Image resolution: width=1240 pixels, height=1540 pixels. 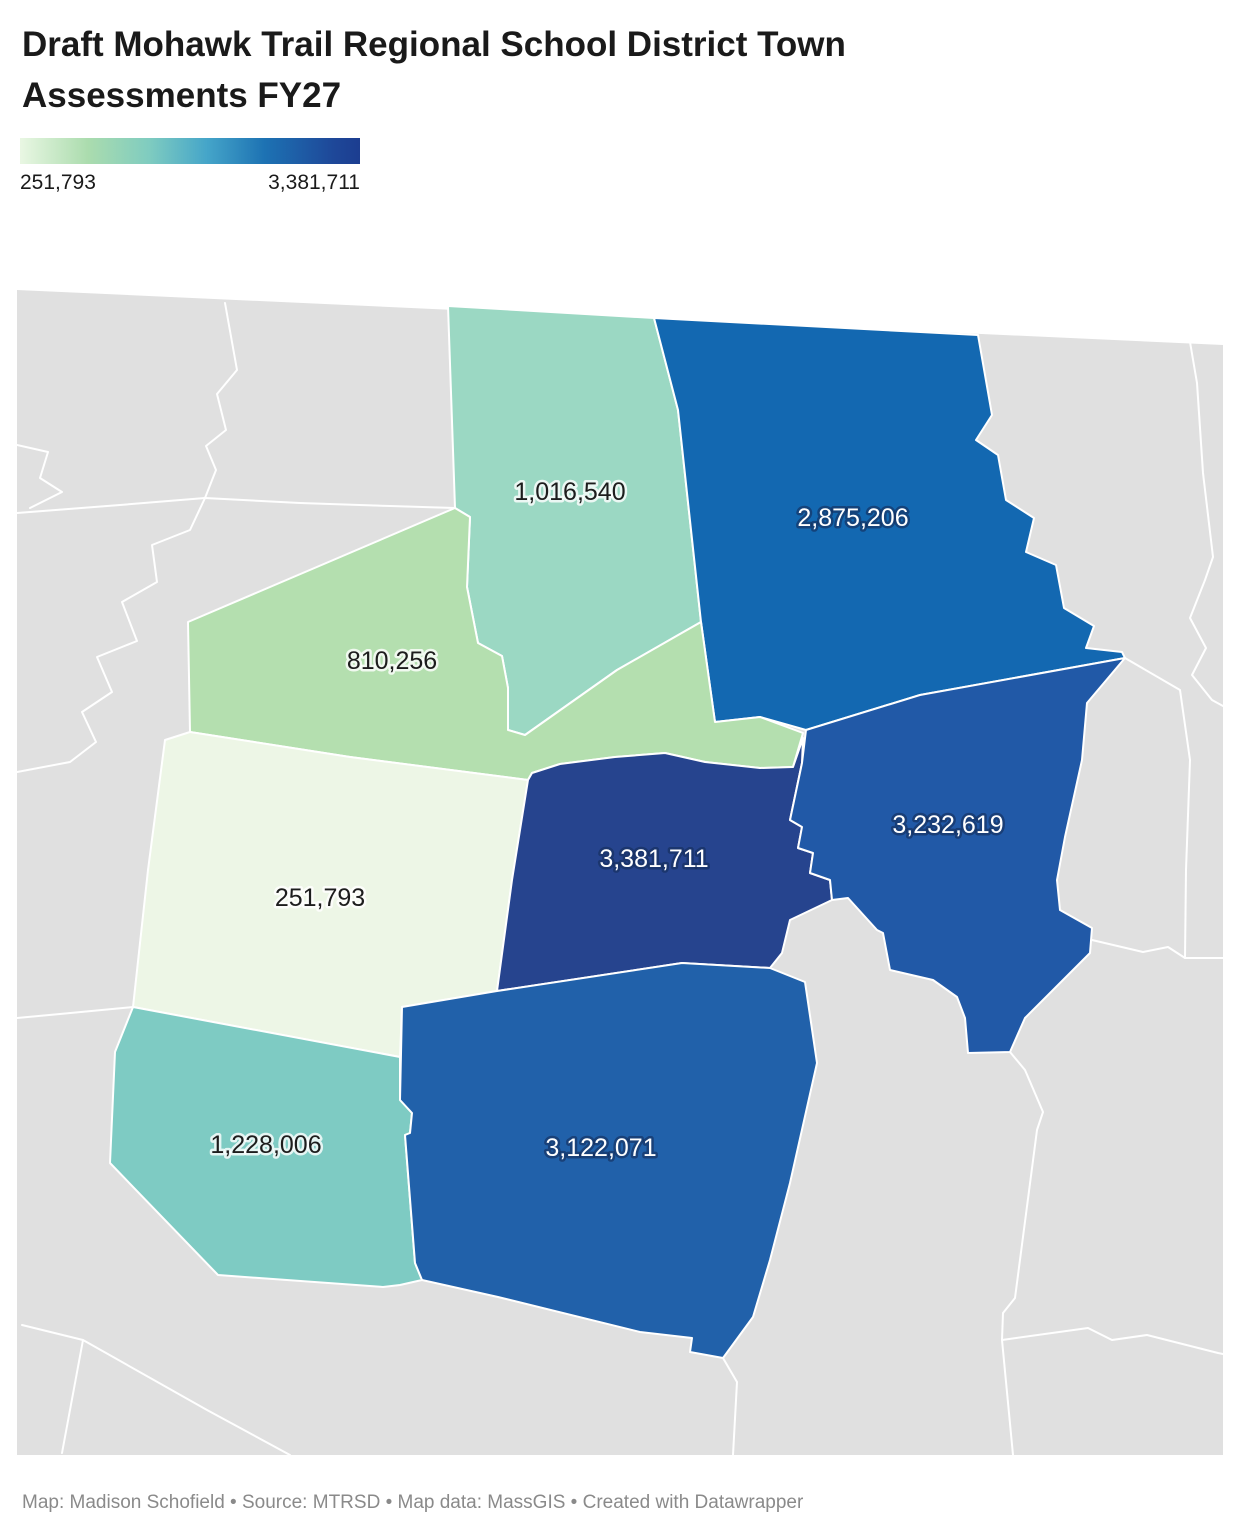 I want to click on region-label-3232619: 3,232,619, so click(x=947, y=825).